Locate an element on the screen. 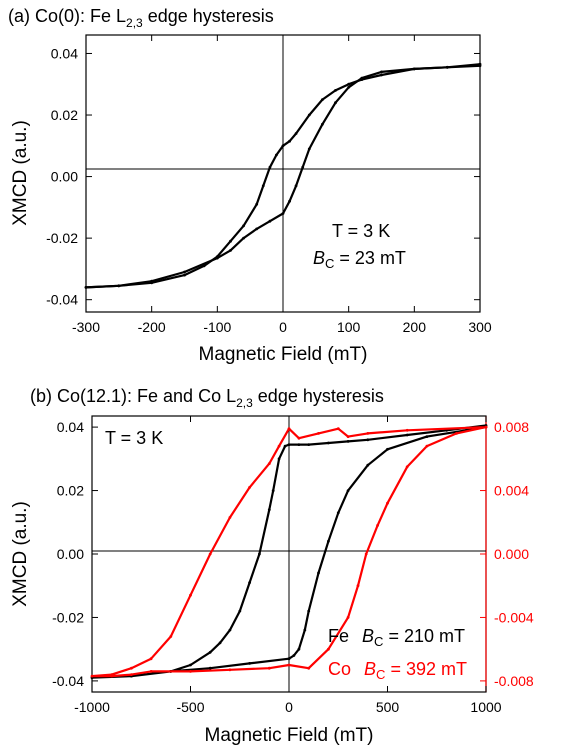 This screenshot has height=749, width=580. panel-a-coercive-field-annotation: BC = 23 mT is located at coordinates (359, 259).